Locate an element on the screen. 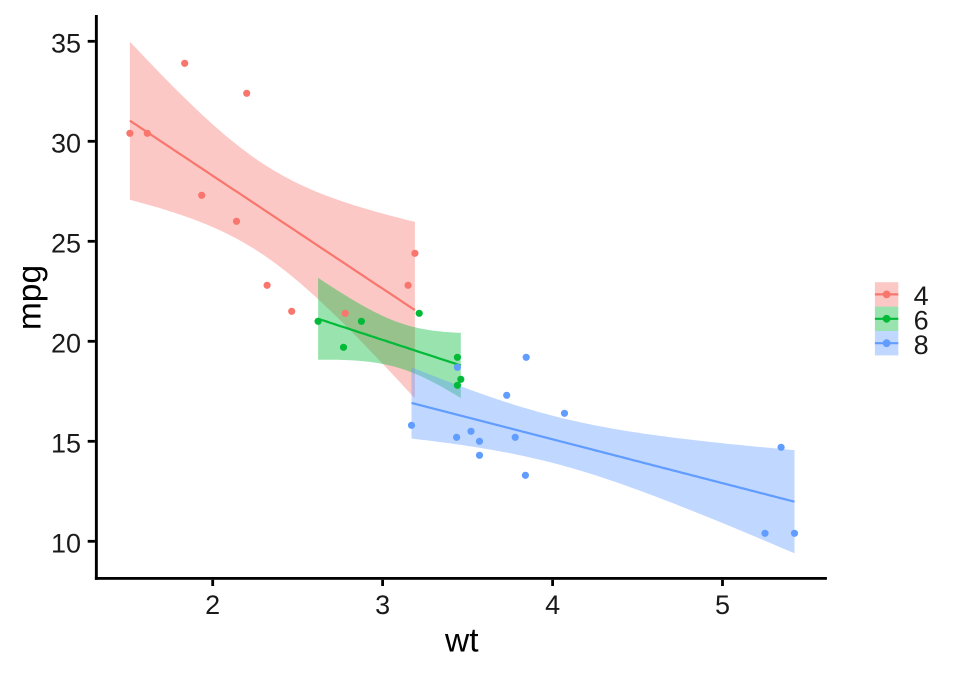 Image resolution: width=960 pixels, height=677 pixels. svg-text: 35 is located at coordinates (66, 43).